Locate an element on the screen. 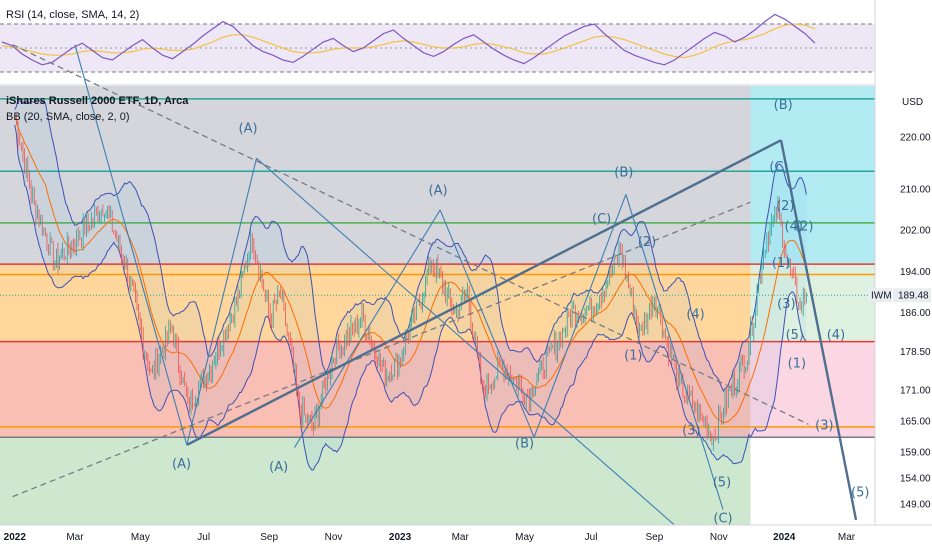  time-tick-label: 2024 is located at coordinates (784, 537).